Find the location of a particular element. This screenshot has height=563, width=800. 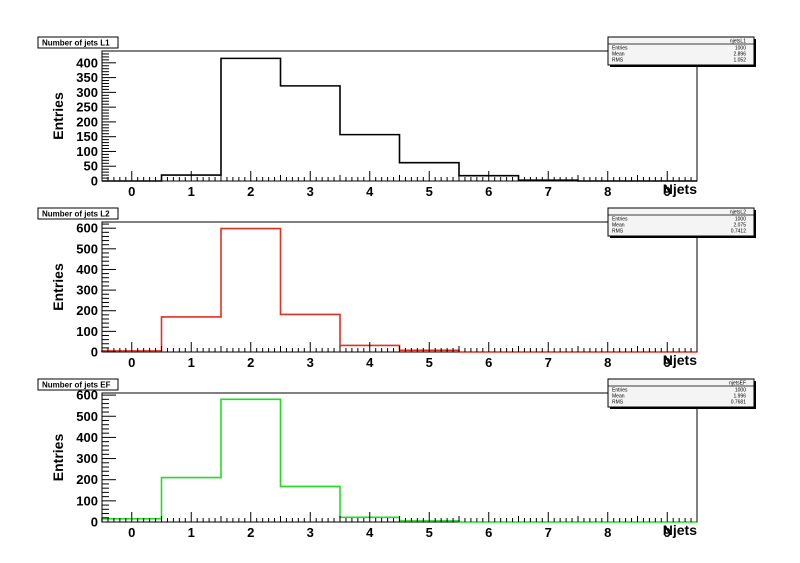

stats-box: njetsL1 Entries 1000 Mean 2.896 RMS 1.052 is located at coordinates (681, 51).